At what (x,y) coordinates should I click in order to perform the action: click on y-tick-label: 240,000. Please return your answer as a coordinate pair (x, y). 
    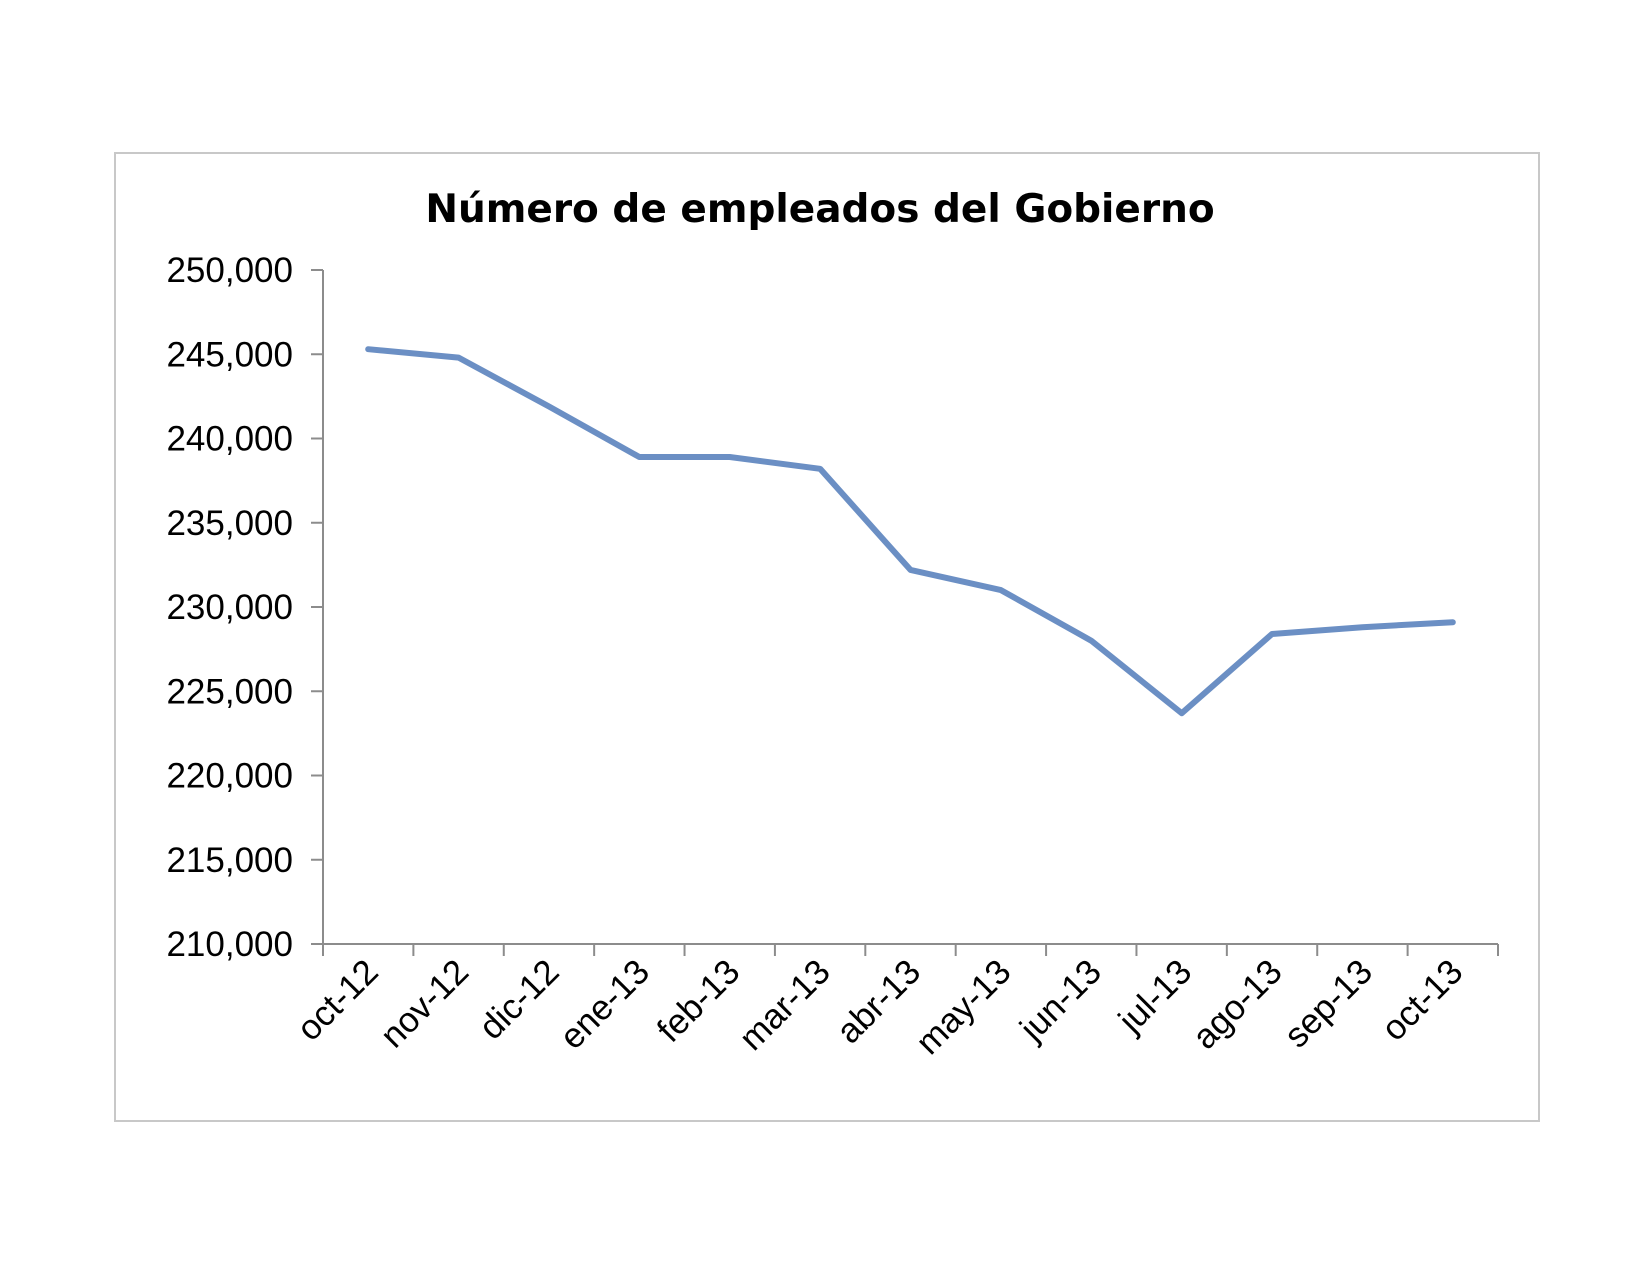
    Looking at the image, I should click on (229, 439).